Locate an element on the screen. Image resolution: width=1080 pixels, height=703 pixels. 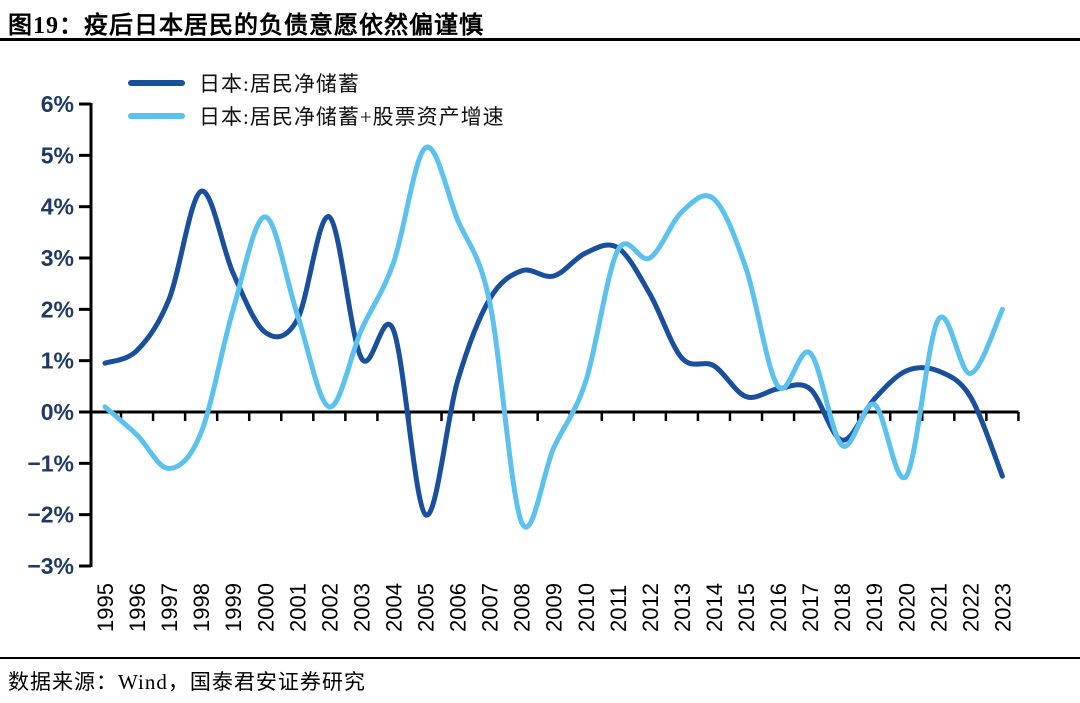
x-tick-label: 2006 is located at coordinates (458, 607).